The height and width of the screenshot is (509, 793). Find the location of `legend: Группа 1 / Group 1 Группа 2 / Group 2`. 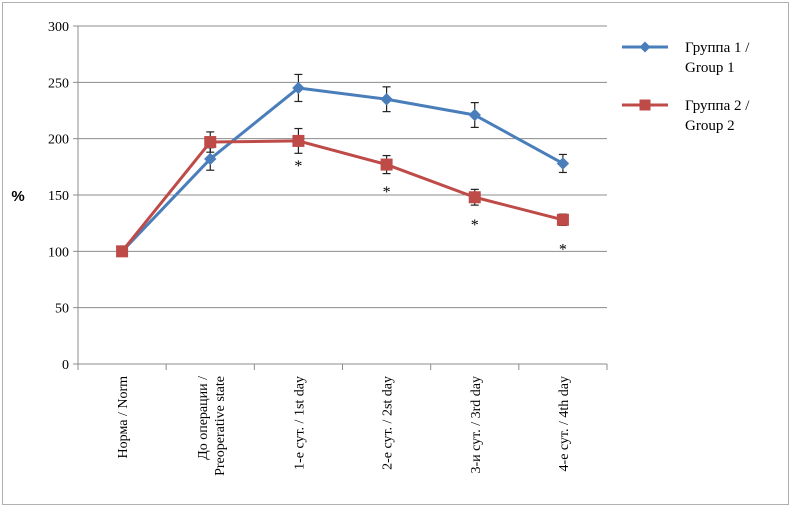

legend: Группа 1 / Group 1 Группа 2 / Group 2 is located at coordinates (686, 87).